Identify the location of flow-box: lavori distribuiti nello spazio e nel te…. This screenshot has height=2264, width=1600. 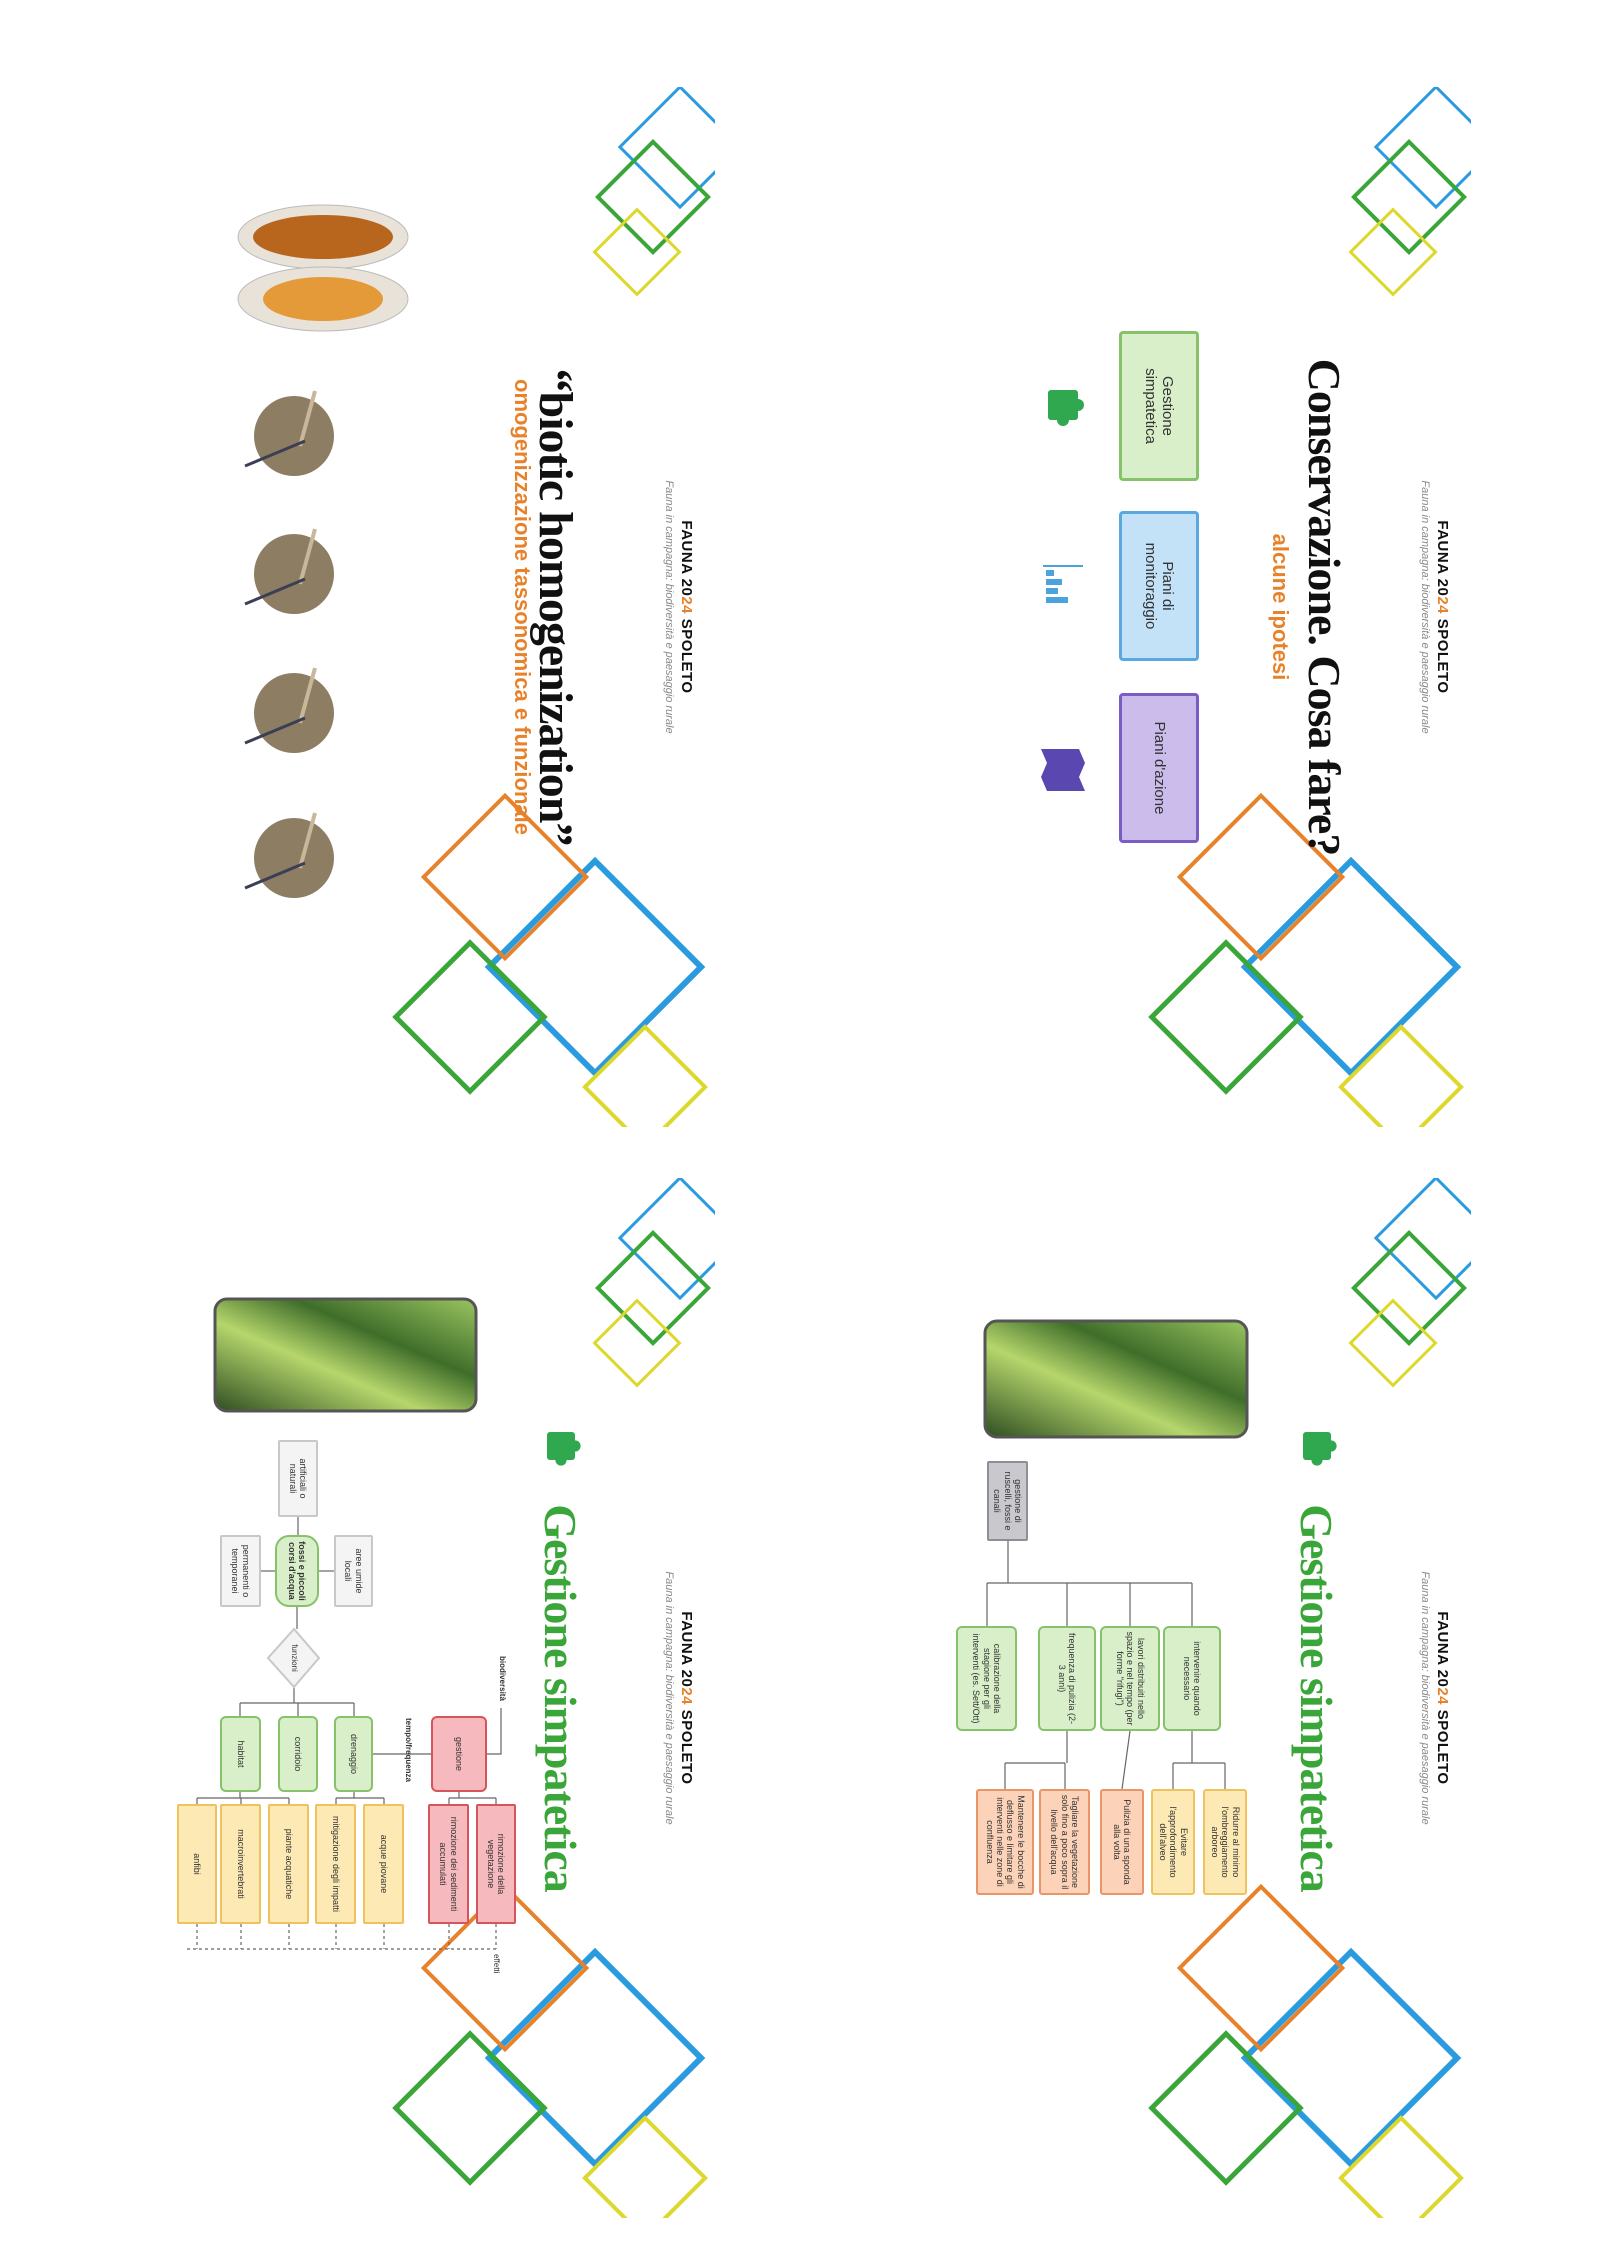
(1130, 1678).